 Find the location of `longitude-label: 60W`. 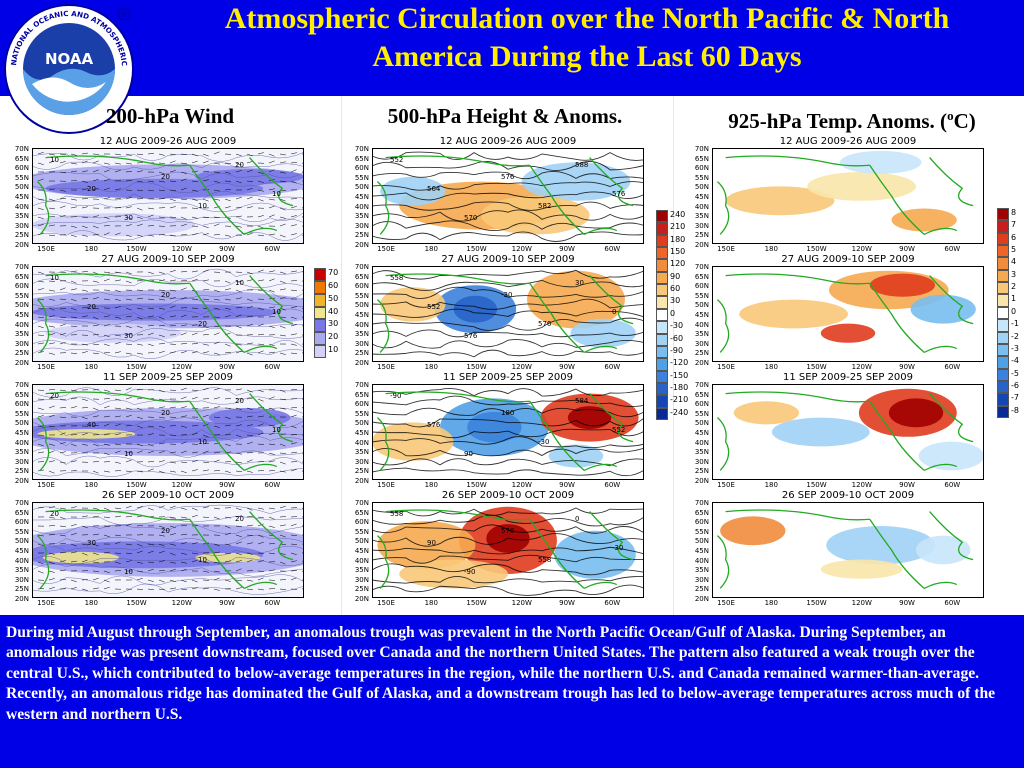

longitude-label: 60W is located at coordinates (952, 603).